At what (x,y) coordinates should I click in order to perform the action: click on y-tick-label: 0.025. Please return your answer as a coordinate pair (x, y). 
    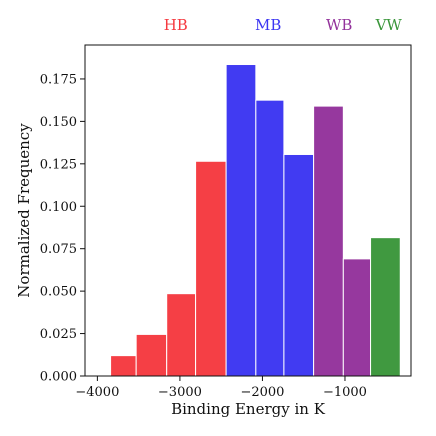
    Looking at the image, I should click on (58, 334).